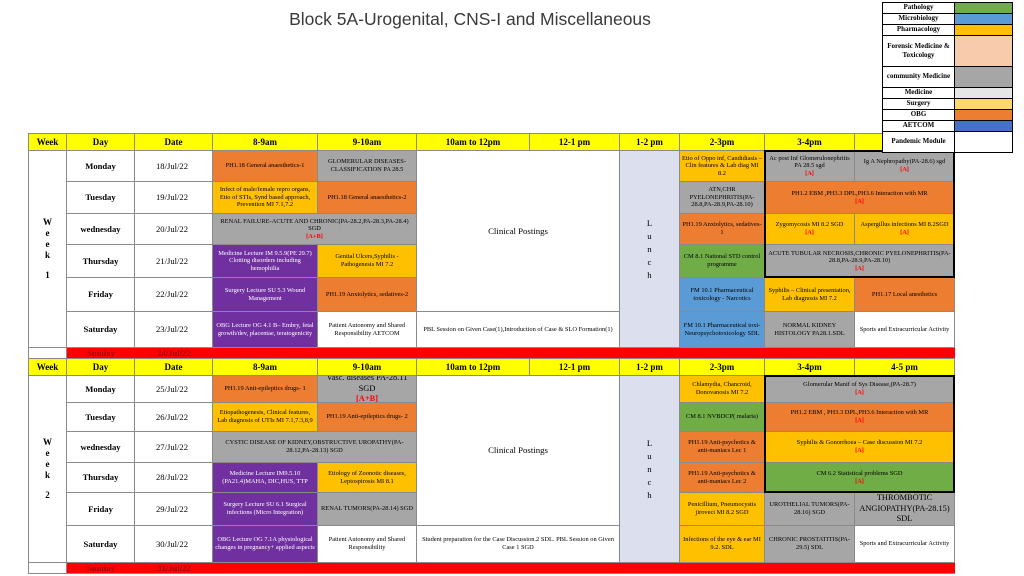 Image resolution: width=1024 pixels, height=576 pixels. I want to click on schedule-cell-text: PH1.17 Local anesthetics, so click(904, 294).